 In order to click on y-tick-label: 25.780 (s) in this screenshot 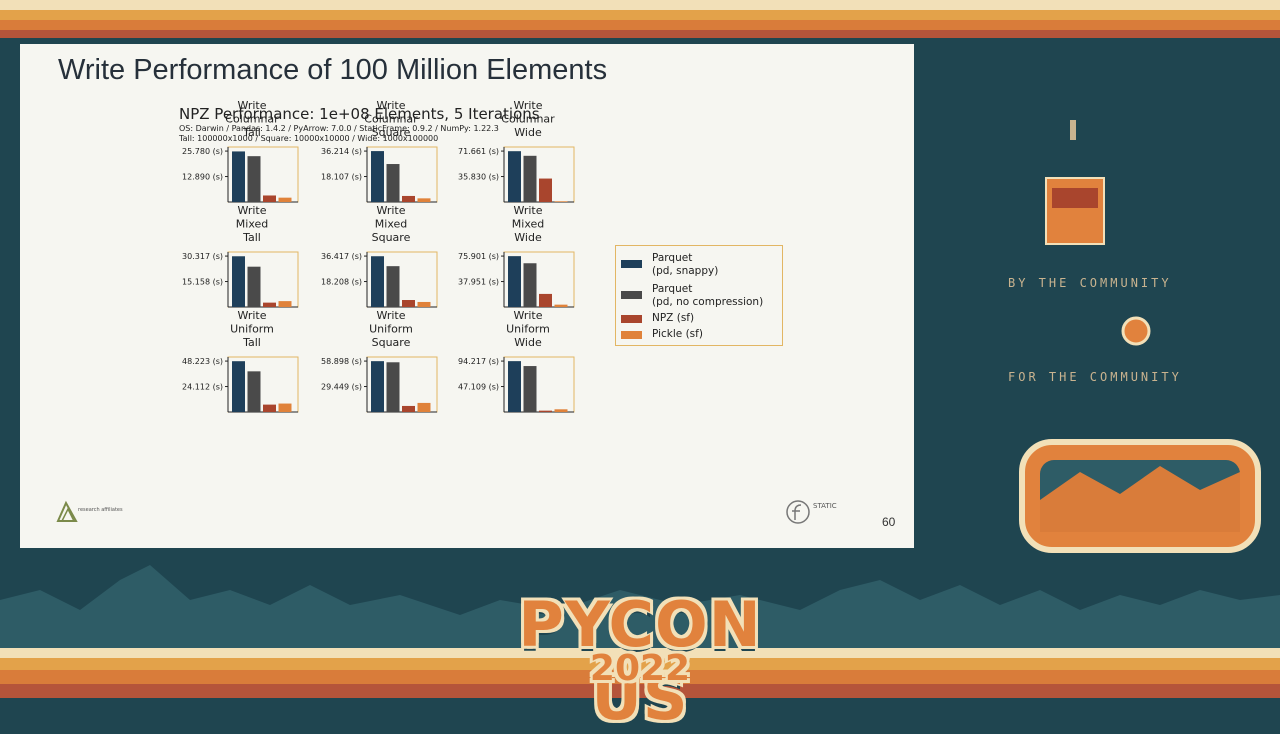, I will do `click(202, 151)`.